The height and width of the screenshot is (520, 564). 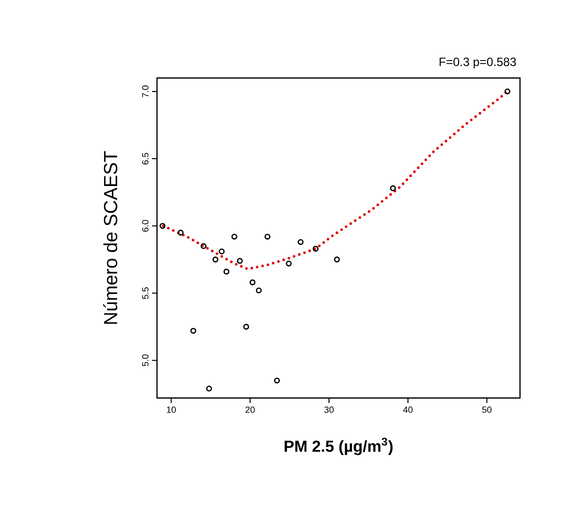 What do you see at coordinates (478, 63) in the screenshot?
I see `text: F=0.3 p=0.583` at bounding box center [478, 63].